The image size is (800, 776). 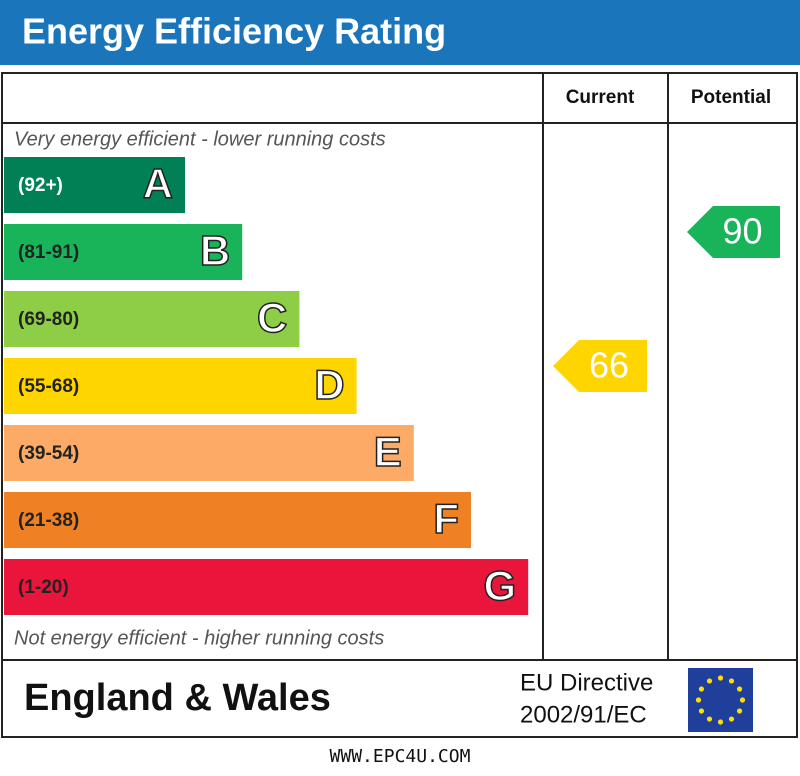 What do you see at coordinates (586, 682) in the screenshot?
I see `directive: EU Directive` at bounding box center [586, 682].